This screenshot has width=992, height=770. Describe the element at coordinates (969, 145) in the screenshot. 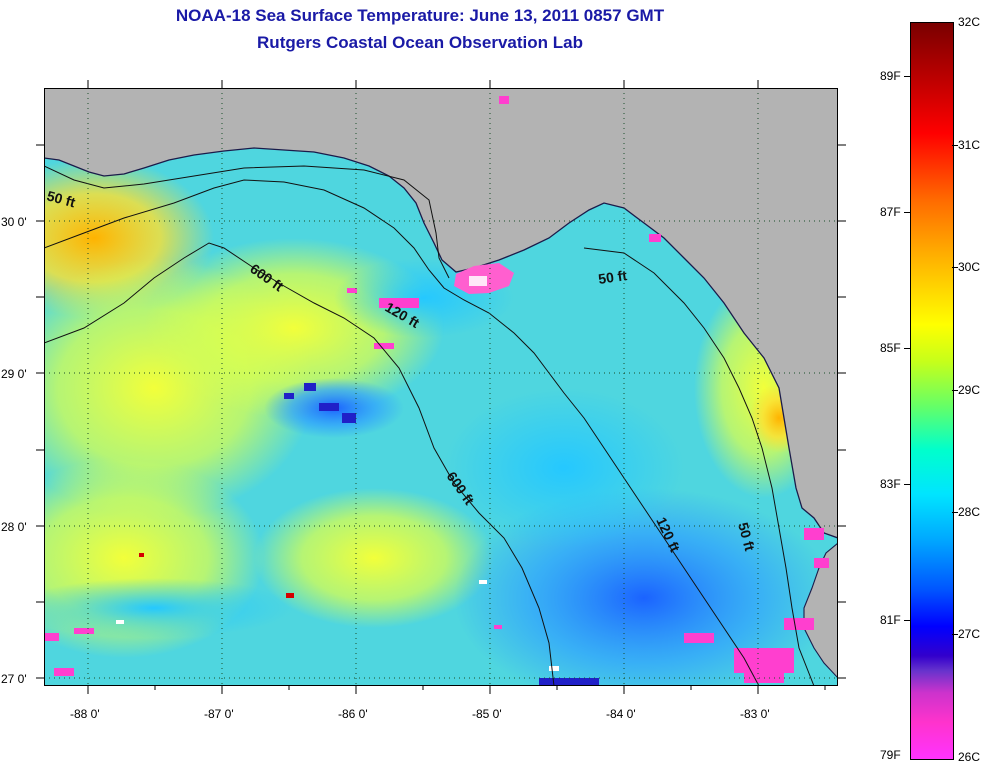

I see `colorbar-celsius-label: 31C` at that location.